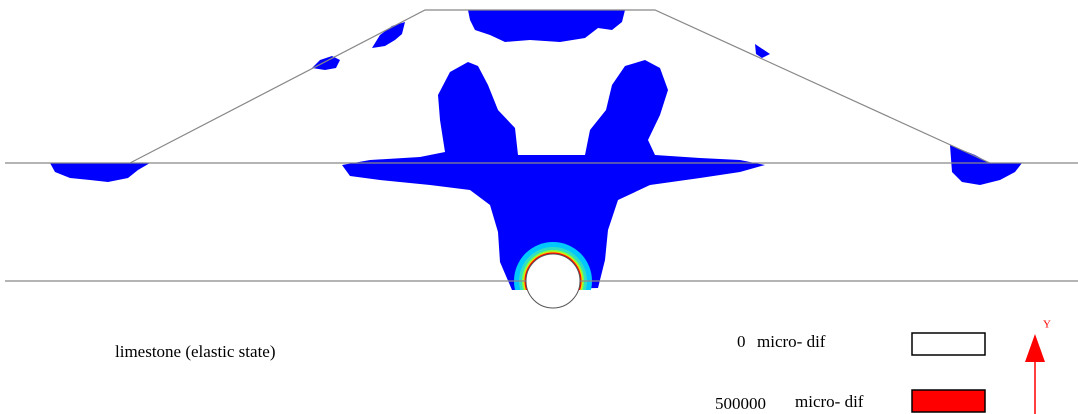 Image resolution: width=1078 pixels, height=414 pixels. What do you see at coordinates (388, 35) in the screenshot?
I see `zone-slope-left-b` at bounding box center [388, 35].